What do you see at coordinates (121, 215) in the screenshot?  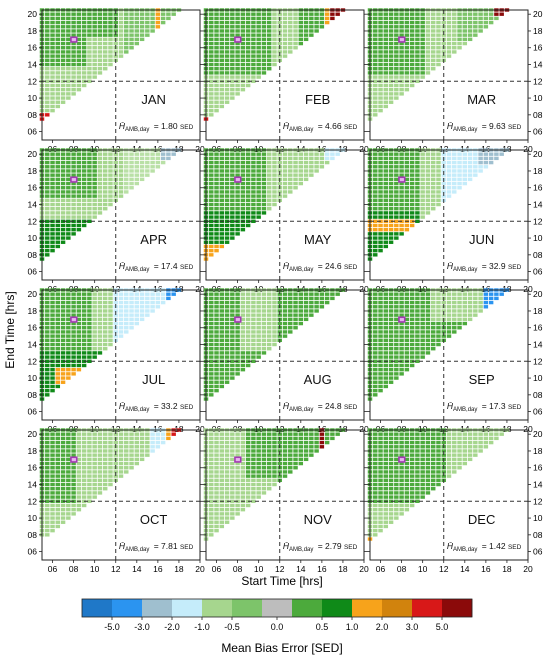 I see `panel-frame` at bounding box center [121, 215].